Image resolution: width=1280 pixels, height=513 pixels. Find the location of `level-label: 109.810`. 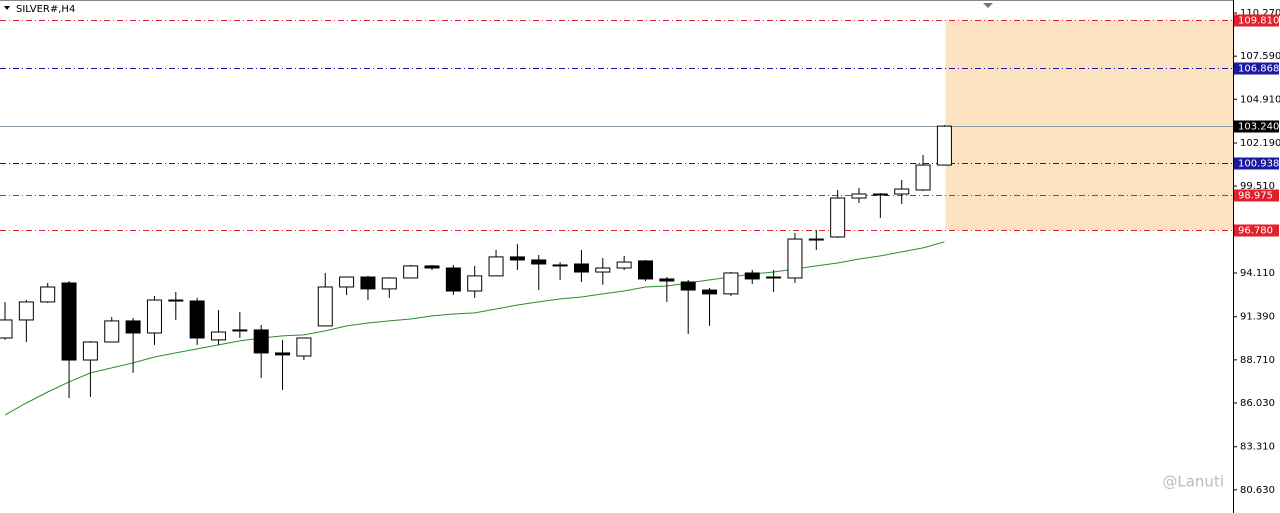

level-label: 109.810 is located at coordinates (1258, 21).